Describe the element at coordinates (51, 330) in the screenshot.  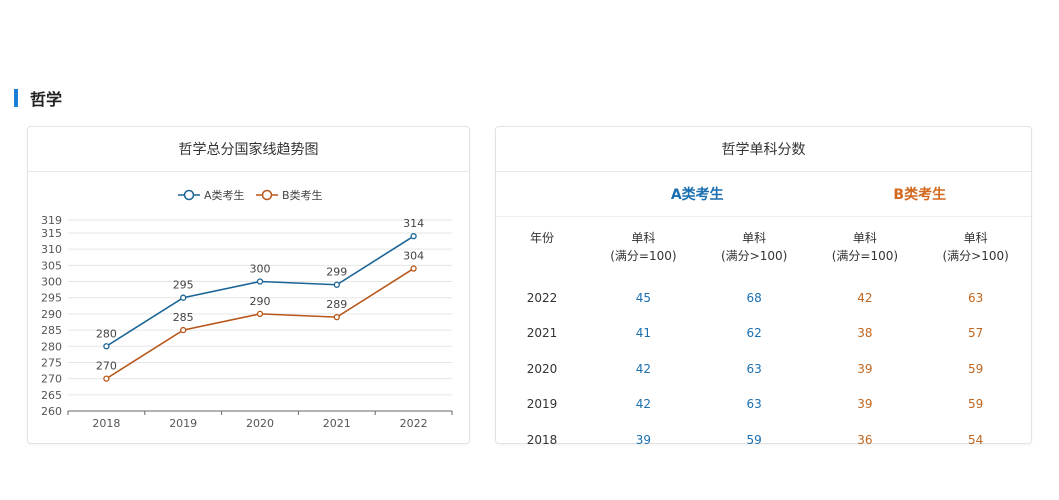
I see `y-tick-label: 285` at that location.